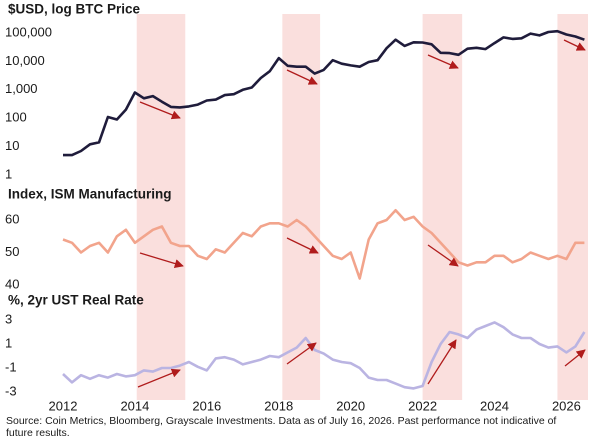 The height and width of the screenshot is (440, 599). I want to click on y-tick-label: 3, so click(8, 318).